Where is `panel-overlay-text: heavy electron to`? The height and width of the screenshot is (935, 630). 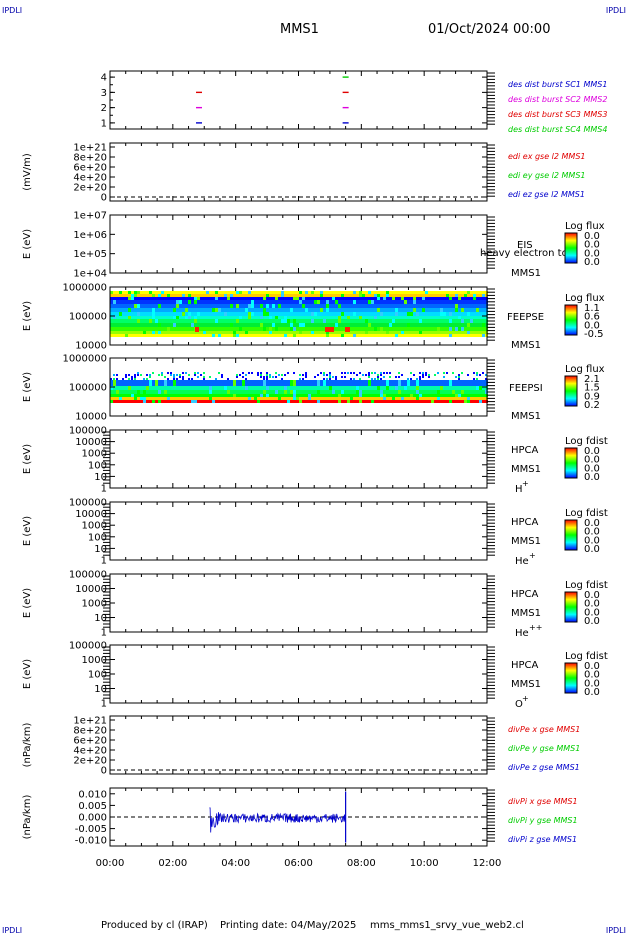 panel-overlay-text: heavy electron to is located at coordinates (524, 253).